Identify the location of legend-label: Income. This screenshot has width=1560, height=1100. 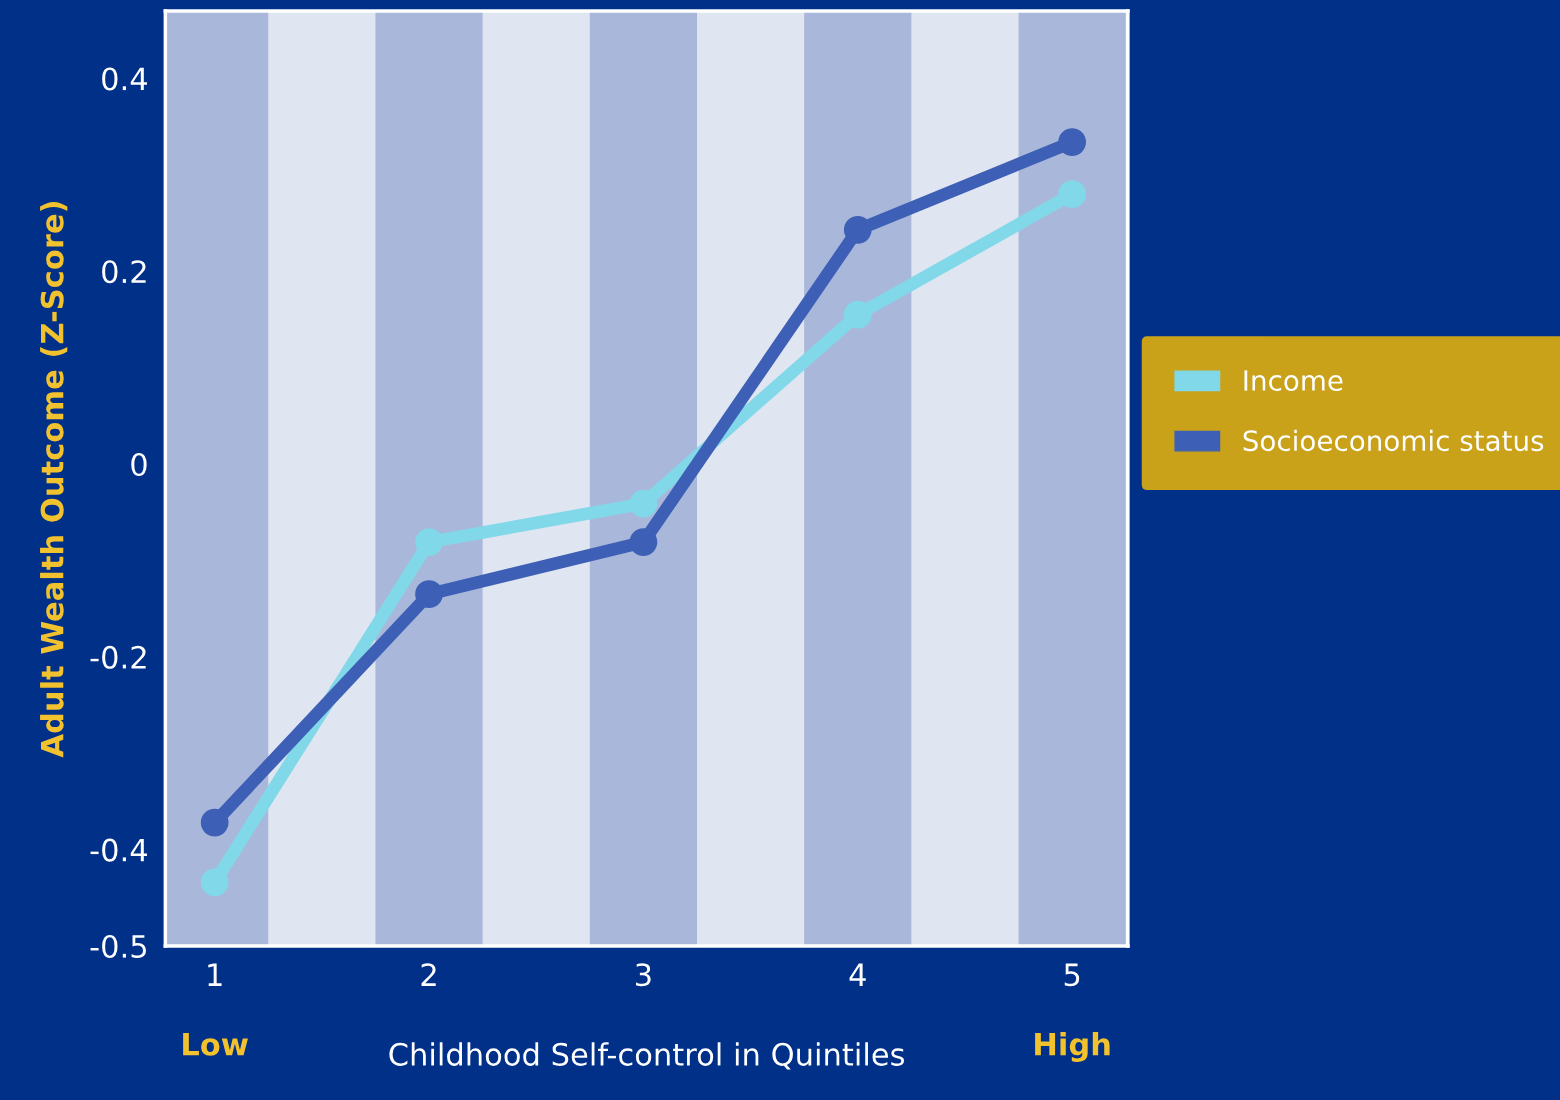
(1293, 380).